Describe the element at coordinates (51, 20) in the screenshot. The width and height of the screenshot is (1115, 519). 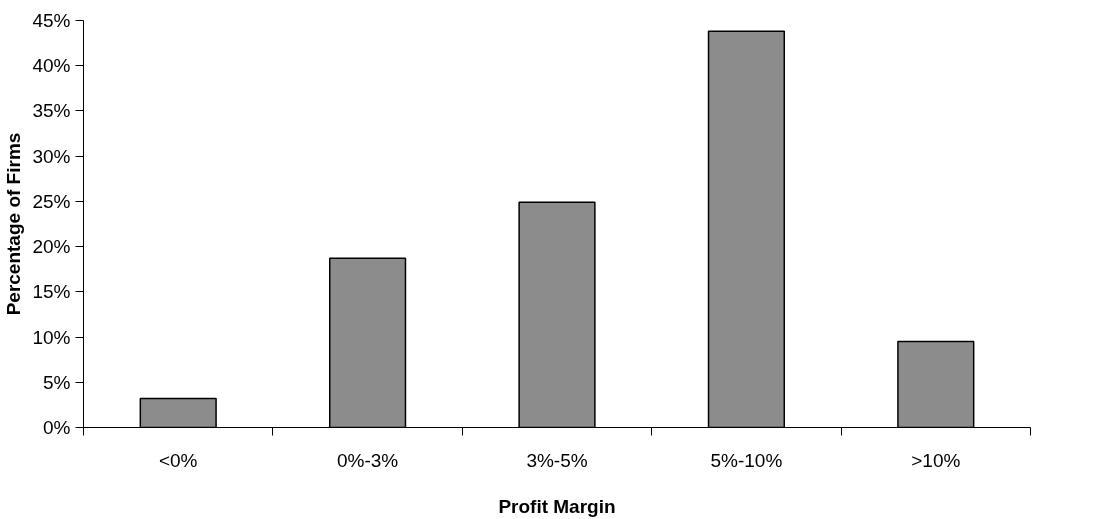
I see `y-tick-label: 45%` at that location.